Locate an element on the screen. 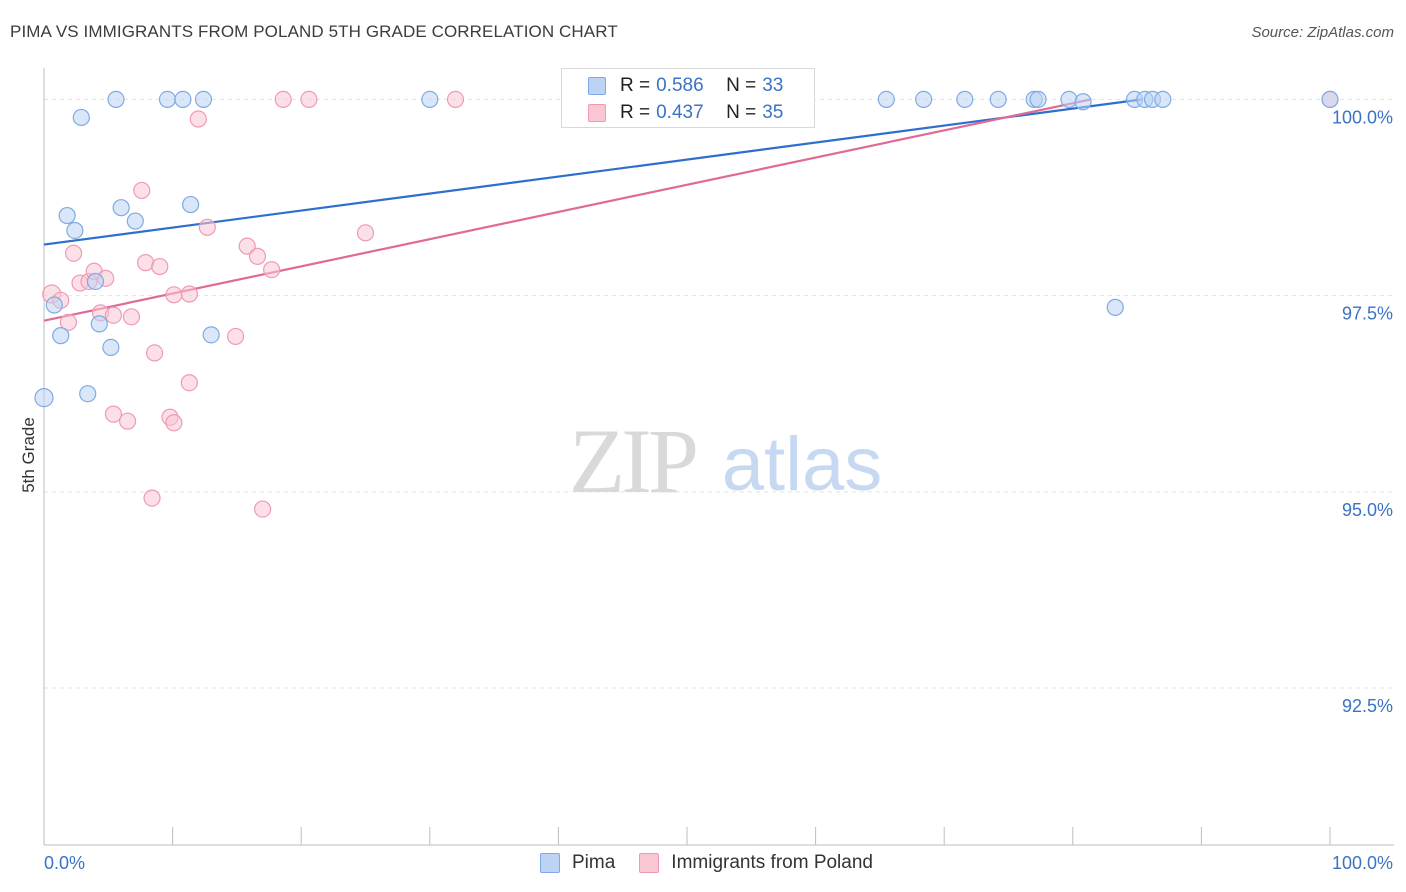  pima-trend-line is located at coordinates (593, 172).